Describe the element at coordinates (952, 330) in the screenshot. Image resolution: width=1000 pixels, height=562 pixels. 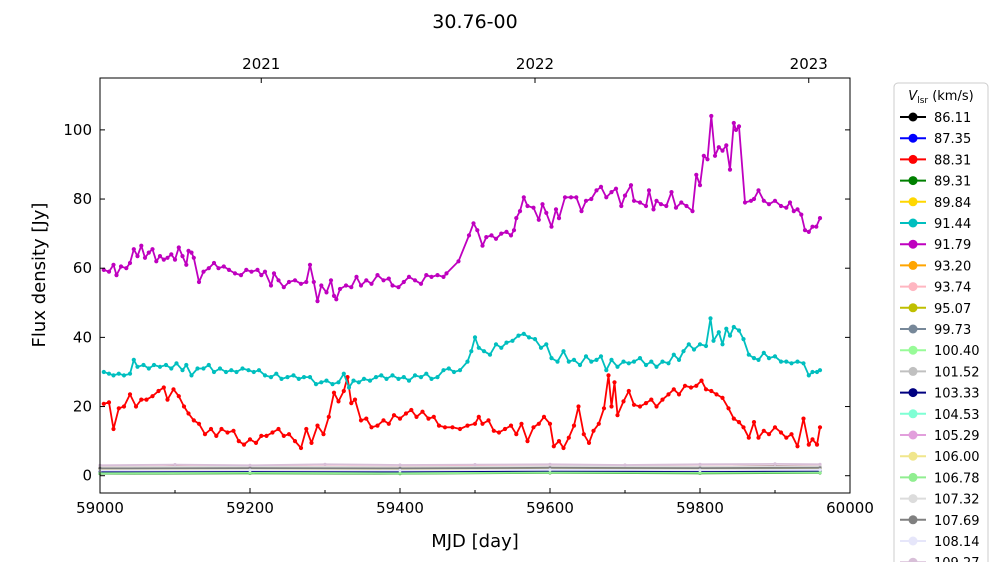
I see `legend-label: 99.73` at that location.